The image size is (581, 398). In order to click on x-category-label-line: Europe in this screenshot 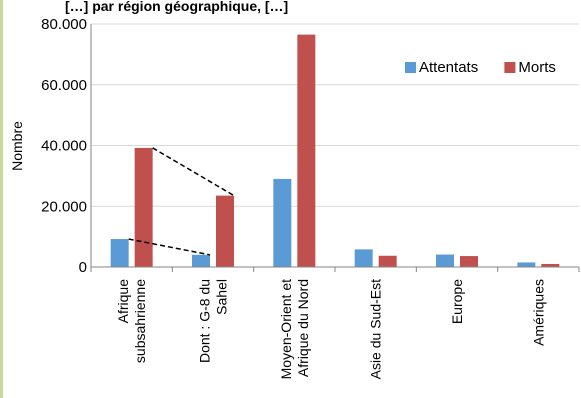, I will do `click(457, 301)`.